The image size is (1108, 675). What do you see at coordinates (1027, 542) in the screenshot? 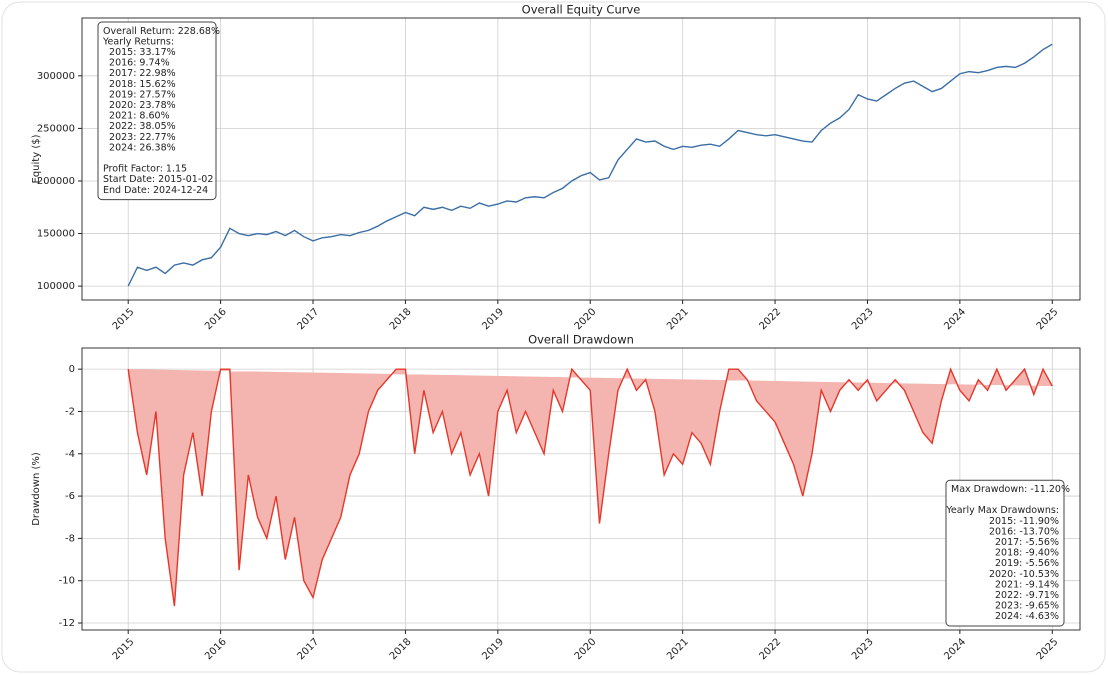
I see `annotation-text: 2017: -5.56%` at bounding box center [1027, 542].